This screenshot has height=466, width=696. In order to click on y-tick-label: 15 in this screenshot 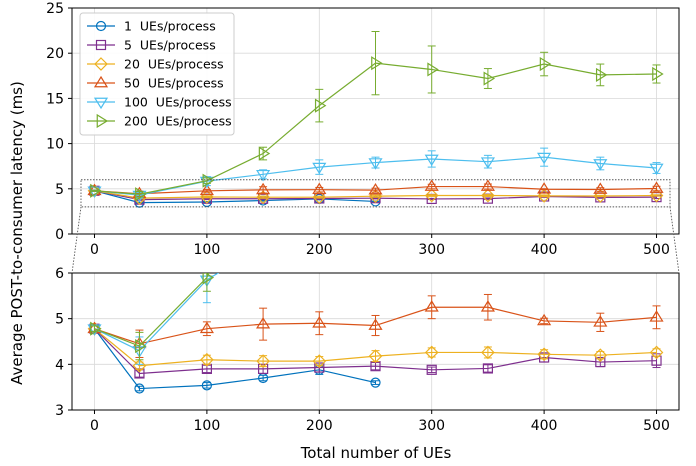, I will do `click(55, 99)`.